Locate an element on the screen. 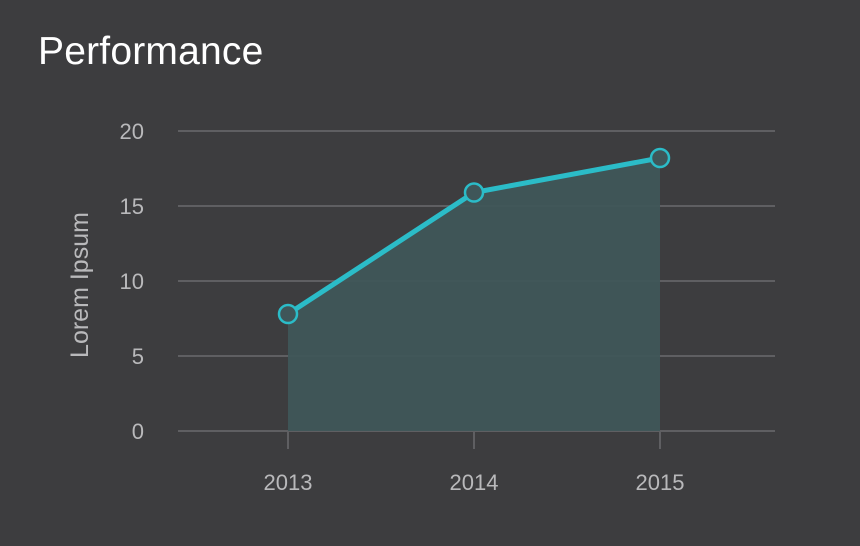 The height and width of the screenshot is (546, 860). x-tick-label-2013: 2013 is located at coordinates (288, 482).